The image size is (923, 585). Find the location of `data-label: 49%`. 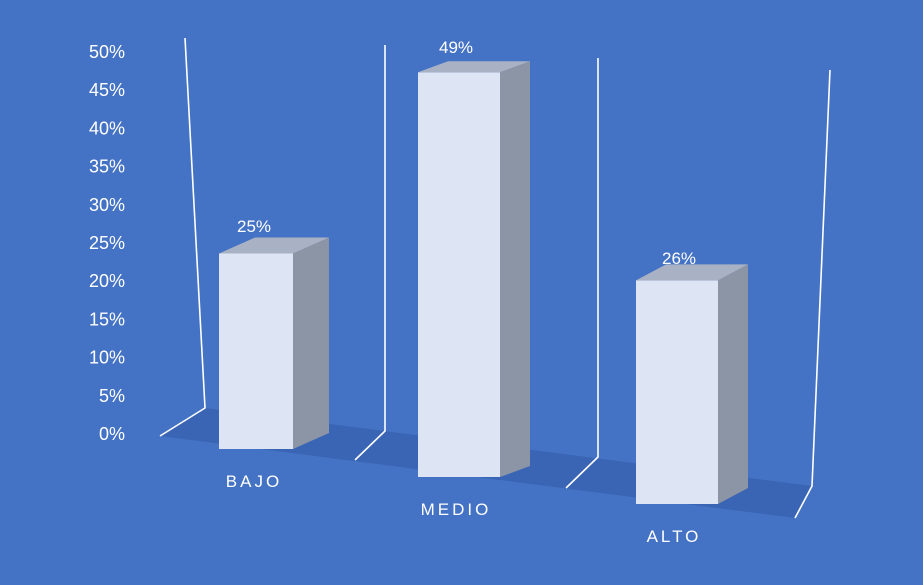

data-label: 49% is located at coordinates (456, 47).